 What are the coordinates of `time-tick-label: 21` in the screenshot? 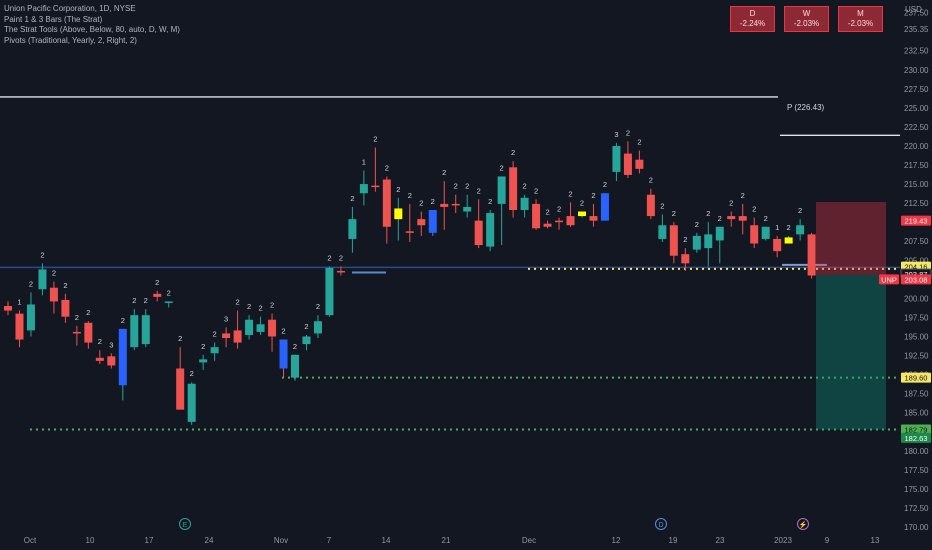 It's located at (446, 540).